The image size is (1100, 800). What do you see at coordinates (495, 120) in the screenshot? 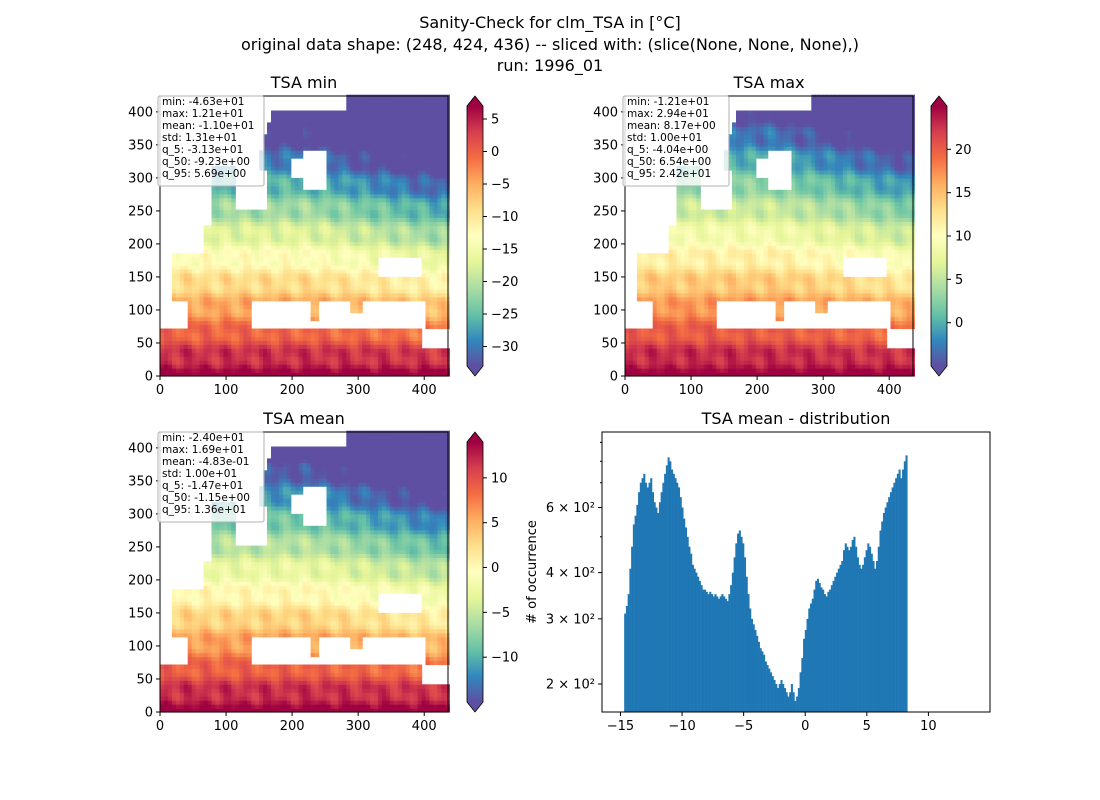
I see `colorbar-tick-label: 5` at bounding box center [495, 120].